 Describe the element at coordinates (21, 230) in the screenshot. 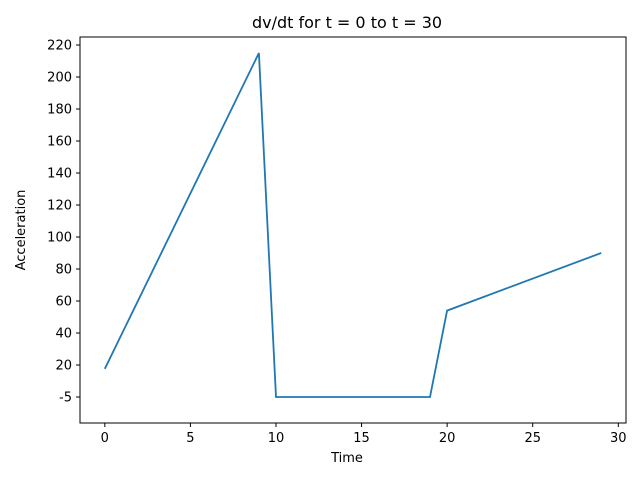

I see `y-axis-label: Acceleration` at that location.